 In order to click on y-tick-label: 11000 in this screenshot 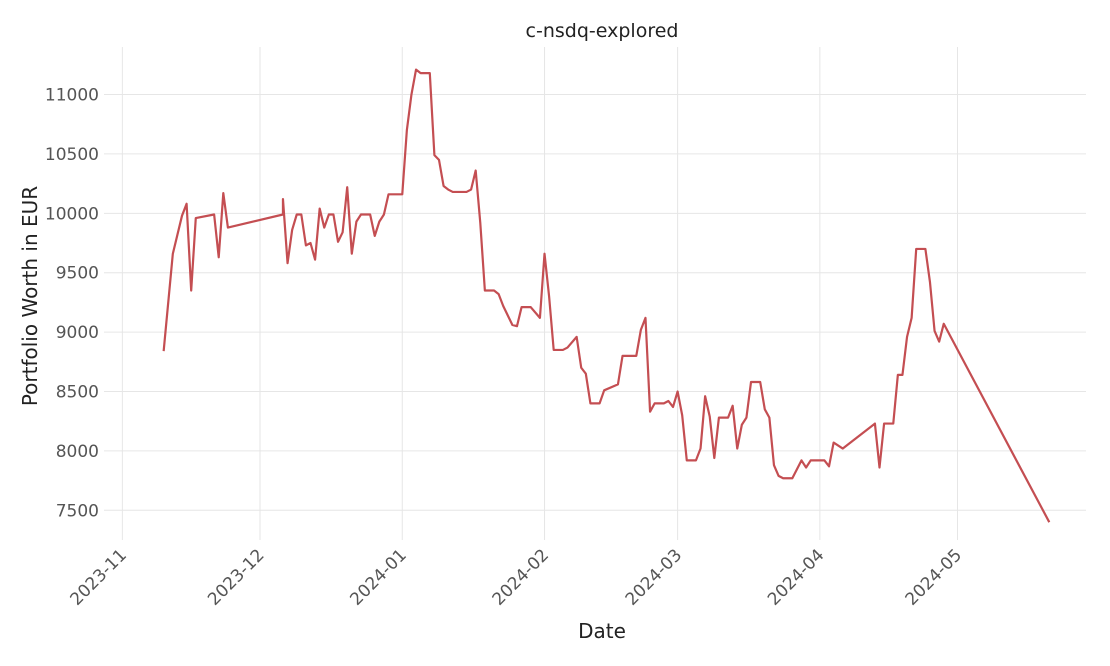, I will do `click(72, 96)`.